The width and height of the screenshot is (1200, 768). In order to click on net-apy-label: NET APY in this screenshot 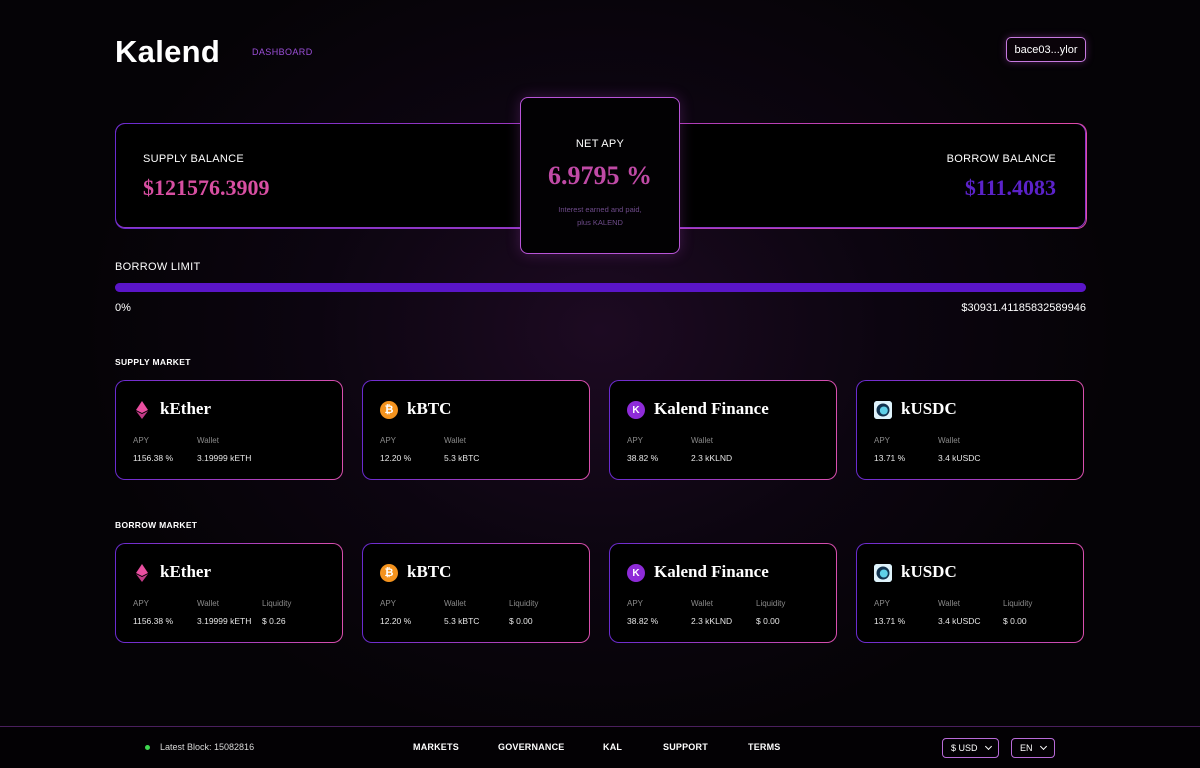, I will do `click(600, 144)`.